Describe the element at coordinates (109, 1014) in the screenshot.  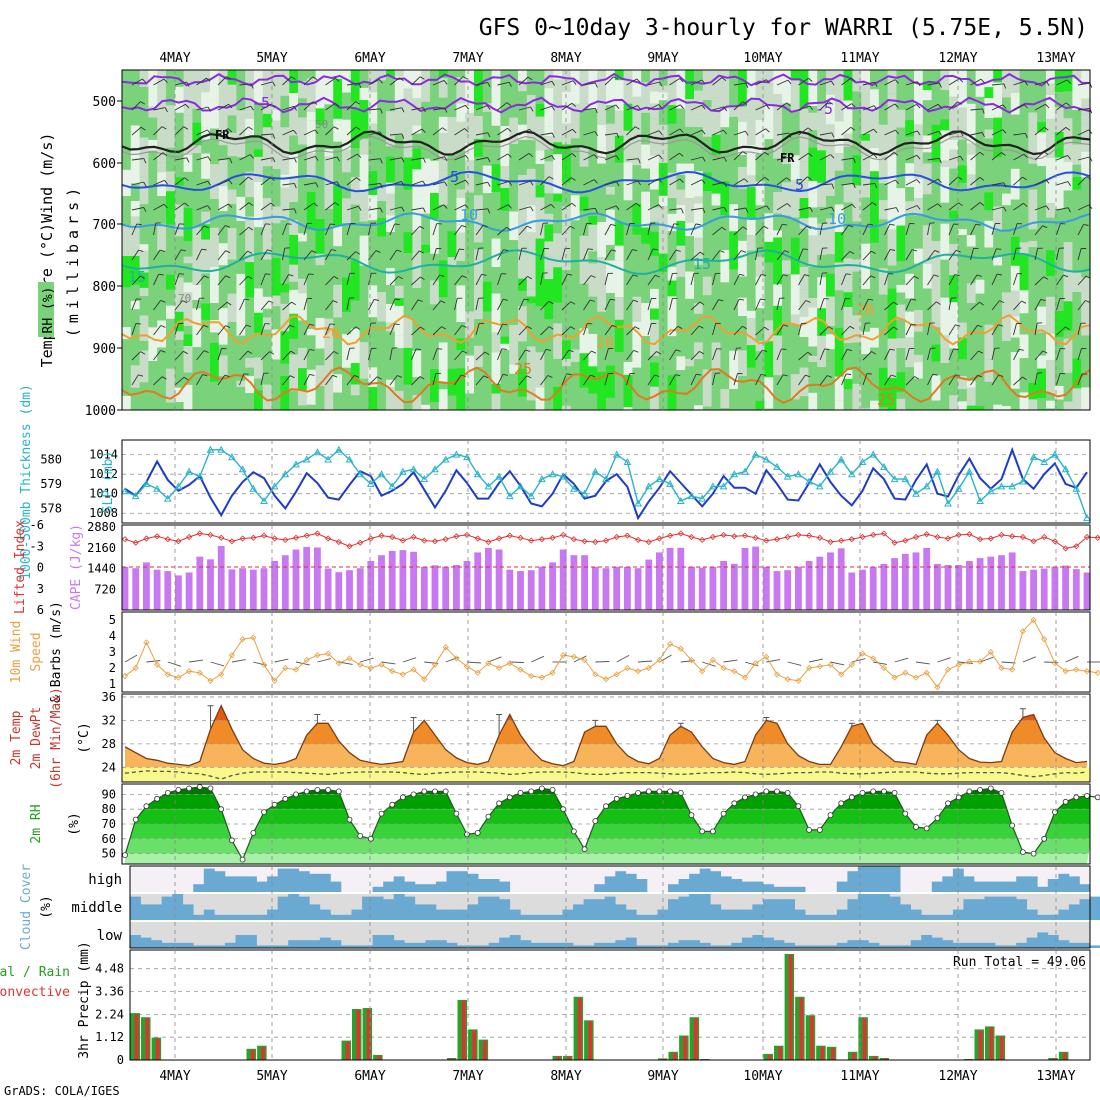
I see `precip-tick-label: 2.24` at that location.